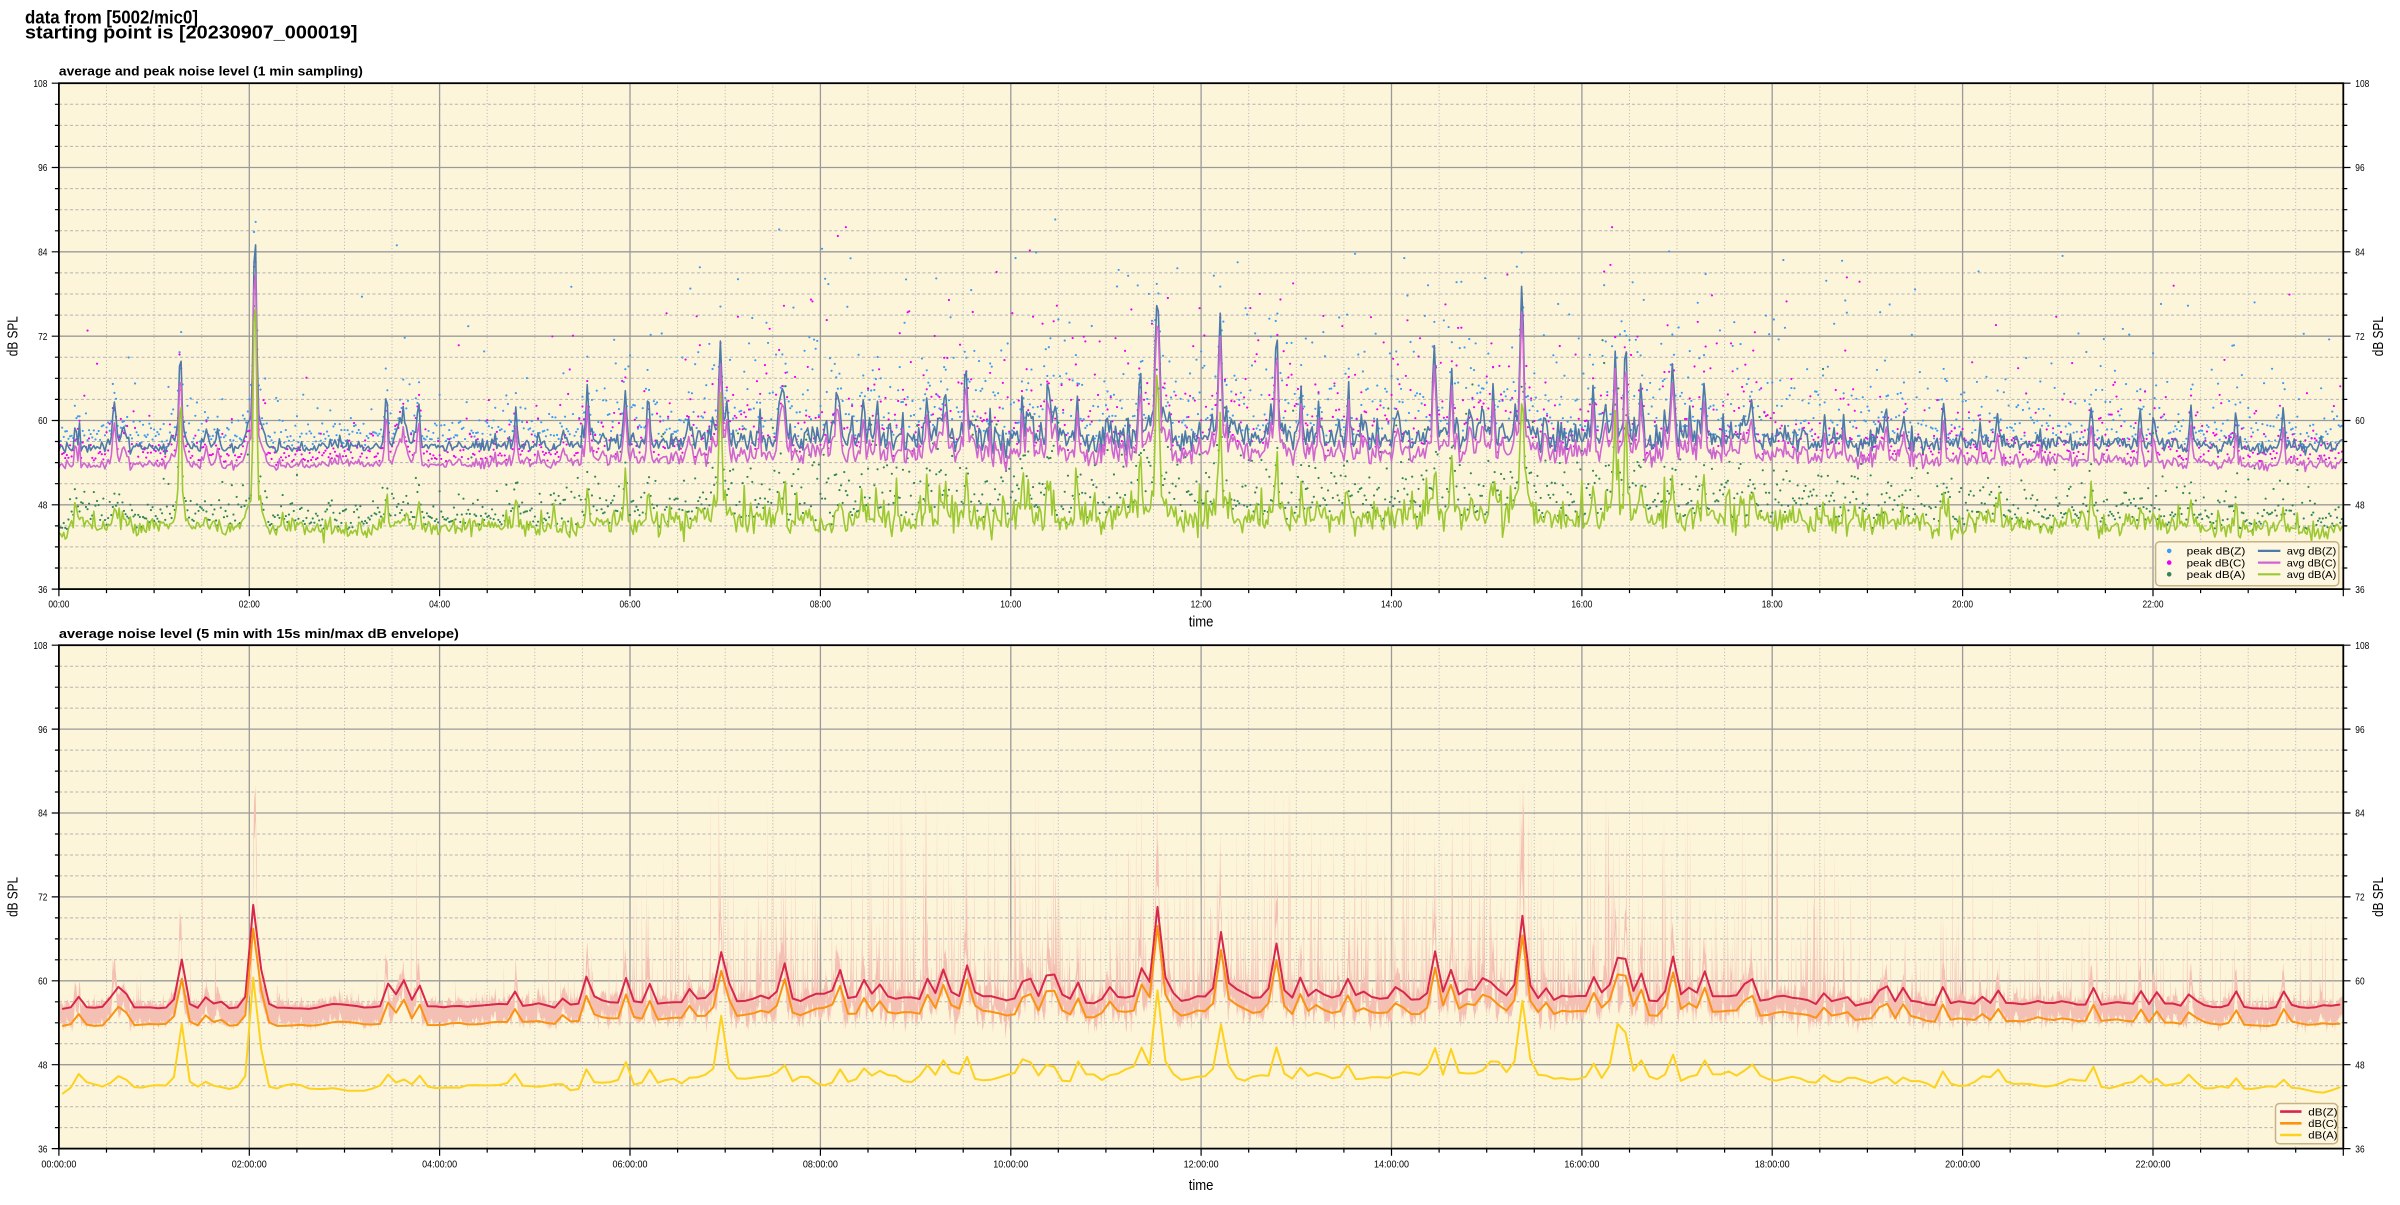 This screenshot has height=1205, width=2400. I want to click on svg-text: 02:00:00, so click(249, 1165).